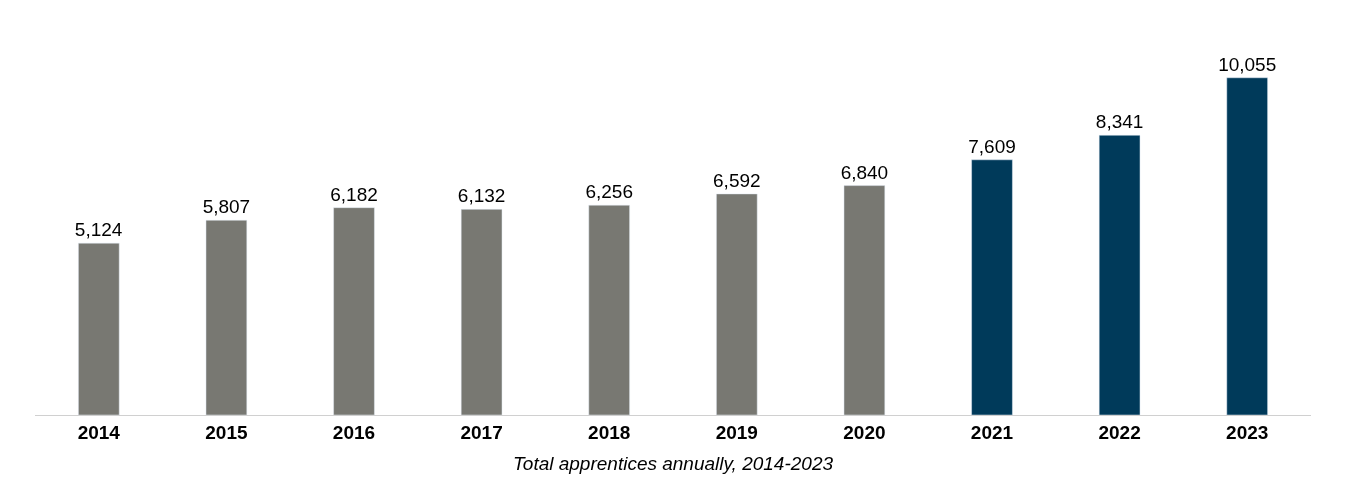 This screenshot has height=495, width=1371. Describe the element at coordinates (737, 180) in the screenshot. I see `data-label: 6,592` at that location.